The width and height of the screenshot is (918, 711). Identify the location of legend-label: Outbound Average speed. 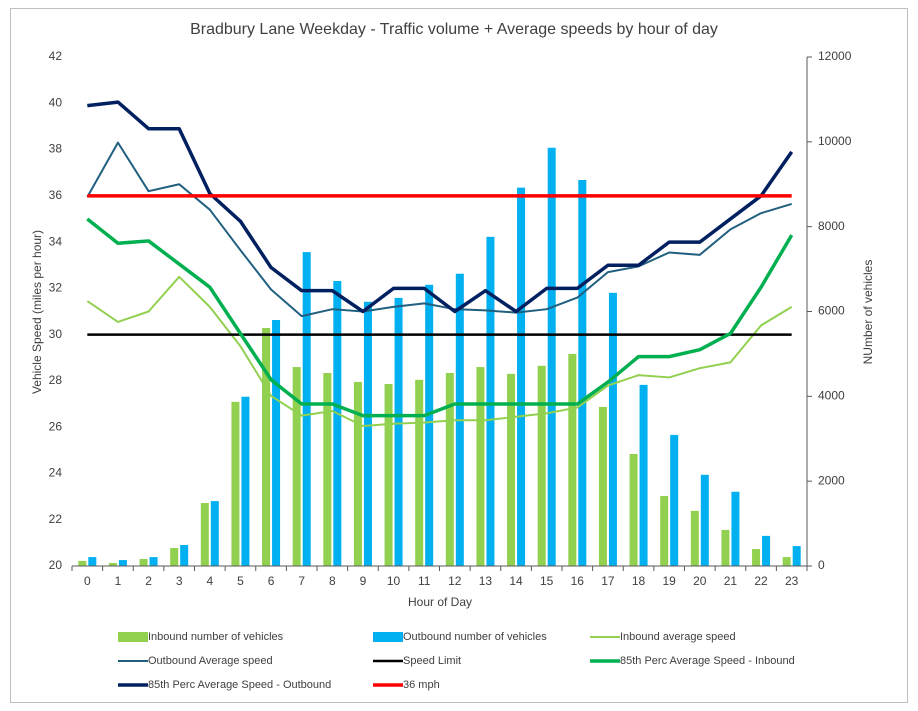
(210, 661).